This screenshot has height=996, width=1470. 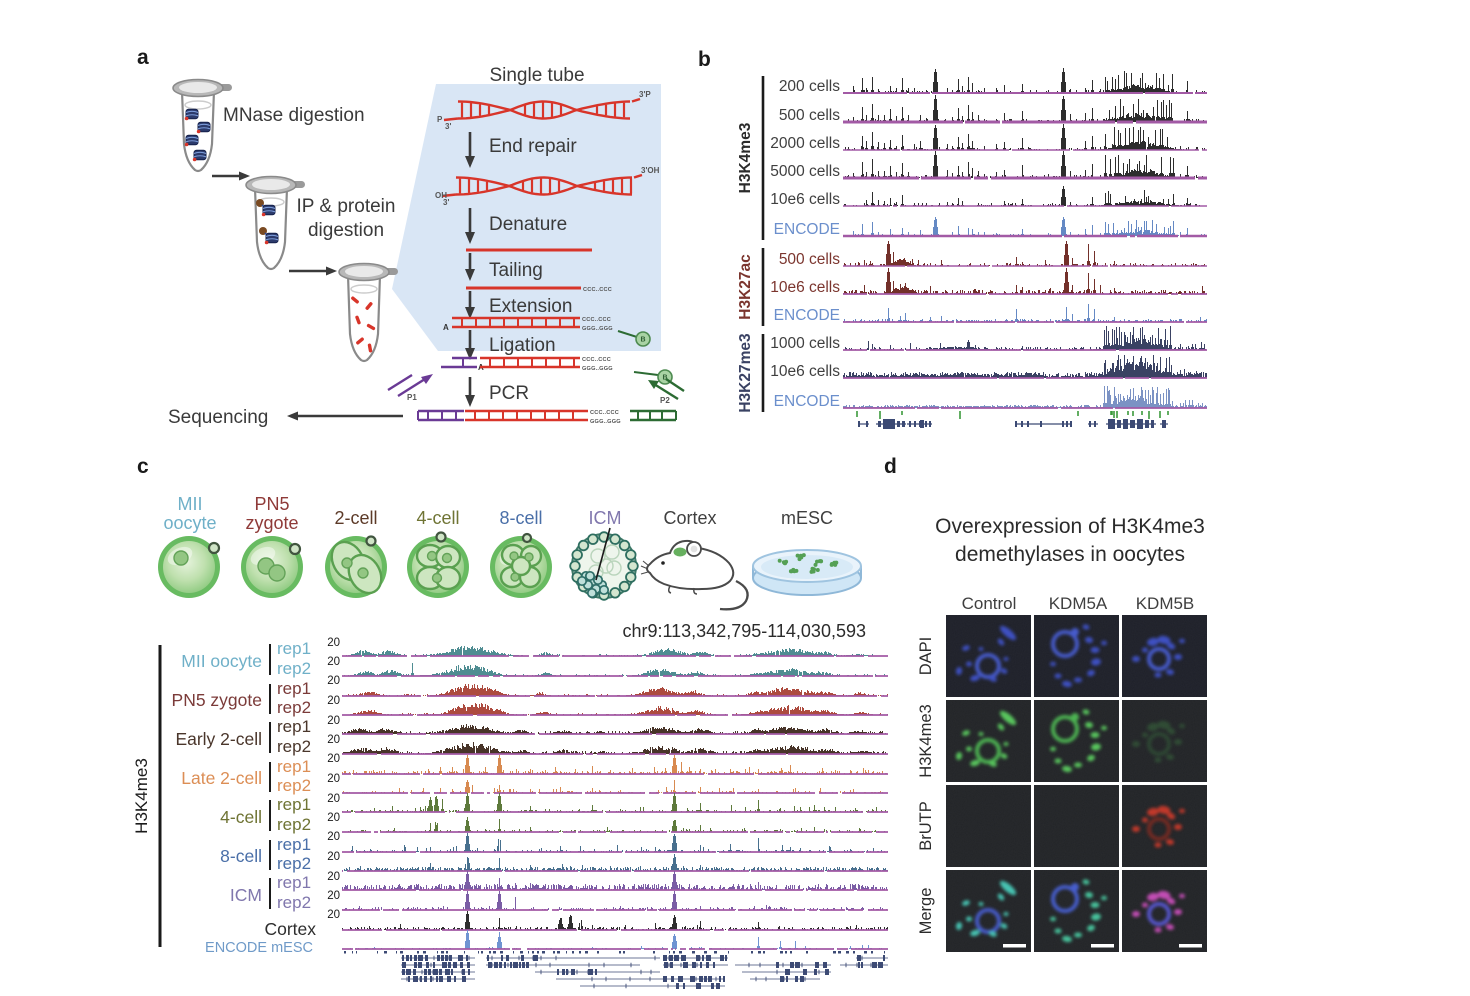 I want to click on svg-text: Tailing, so click(x=516, y=270).